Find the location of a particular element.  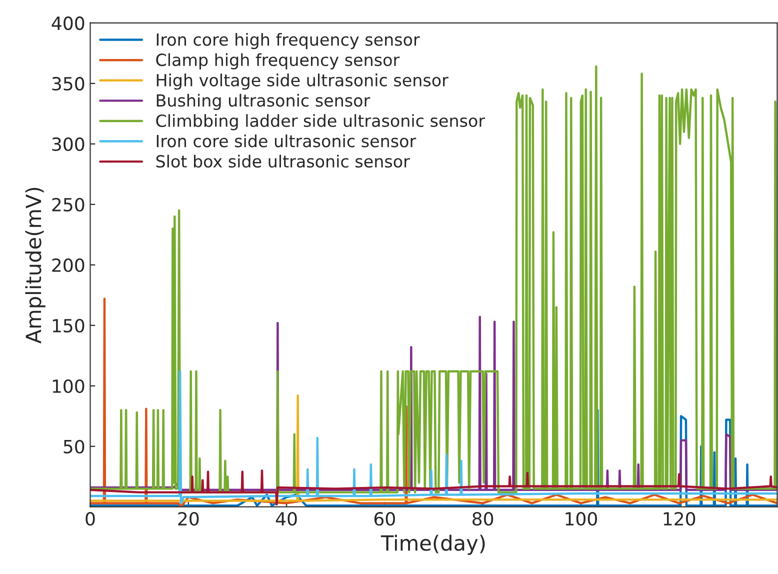

legend-label: Iron core high frequency sensor is located at coordinates (288, 41).